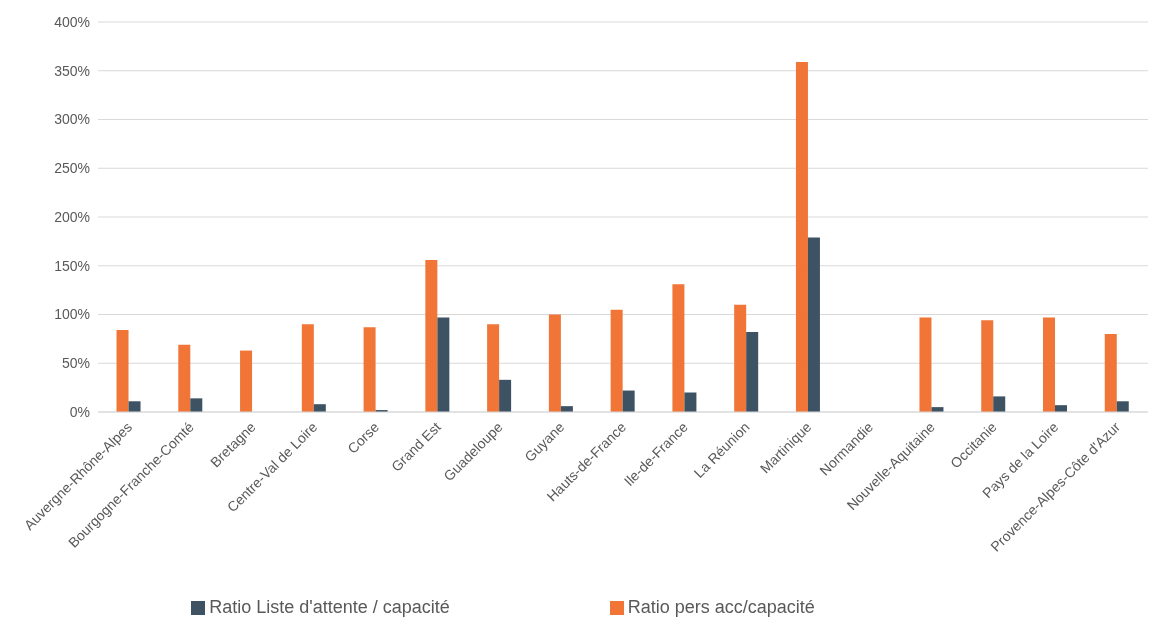 The width and height of the screenshot is (1166, 637). Describe the element at coordinates (72, 216) in the screenshot. I see `y-tick-label: 200%` at that location.